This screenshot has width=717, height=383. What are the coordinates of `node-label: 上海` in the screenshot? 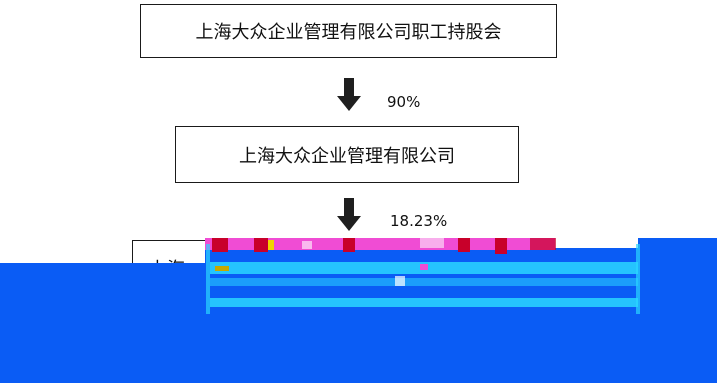 It's located at (167, 269).